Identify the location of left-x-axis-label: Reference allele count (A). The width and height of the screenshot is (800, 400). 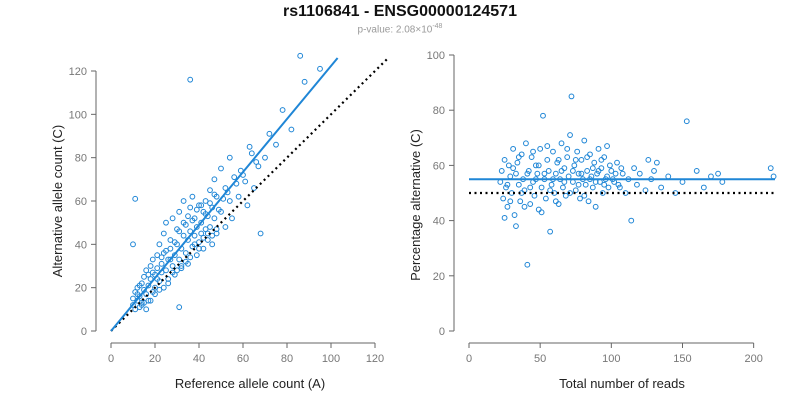
(250, 383).